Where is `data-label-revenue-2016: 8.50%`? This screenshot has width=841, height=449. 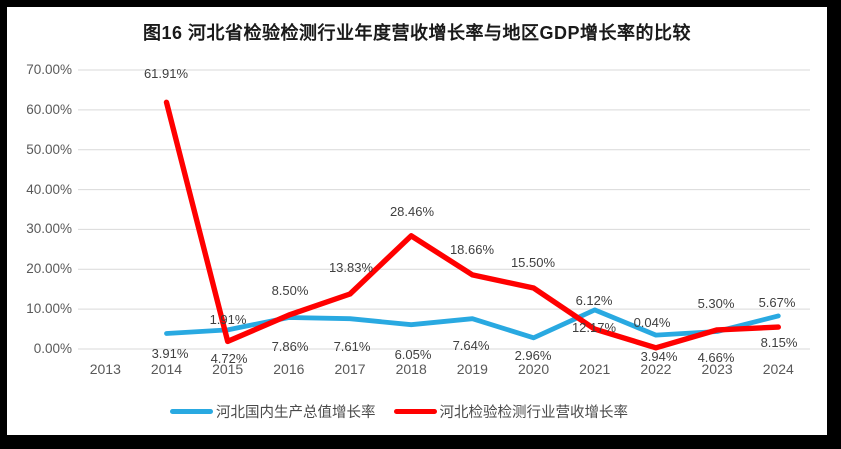
data-label-revenue-2016: 8.50% is located at coordinates (290, 290).